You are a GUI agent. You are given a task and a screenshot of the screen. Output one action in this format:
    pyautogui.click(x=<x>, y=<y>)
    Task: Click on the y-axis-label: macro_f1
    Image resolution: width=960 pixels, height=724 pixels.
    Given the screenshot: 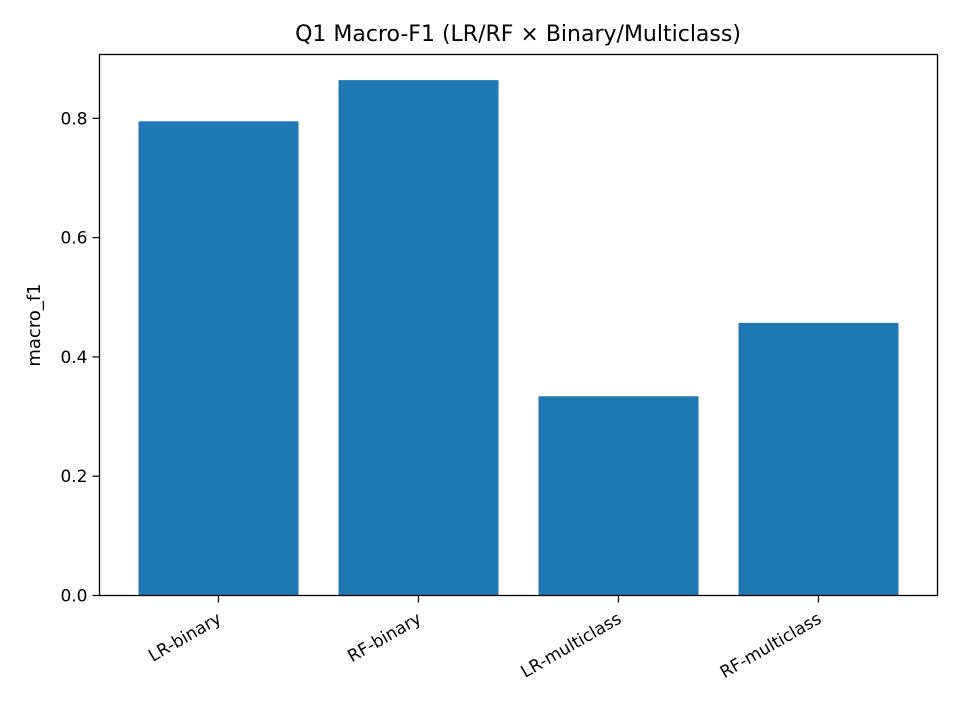 What is the action you would take?
    pyautogui.click(x=34, y=324)
    